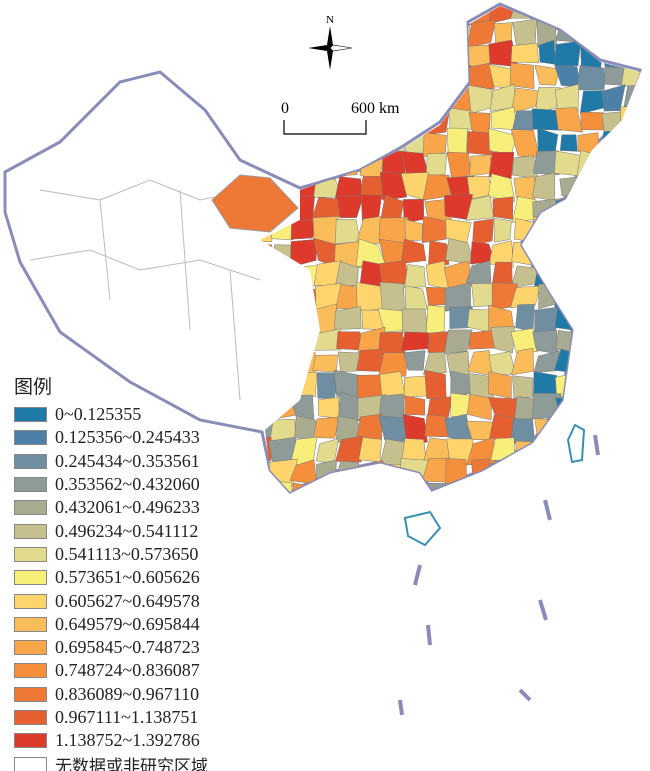  Describe the element at coordinates (127, 600) in the screenshot. I see `legend-label: 0.605627~0.649578` at that location.